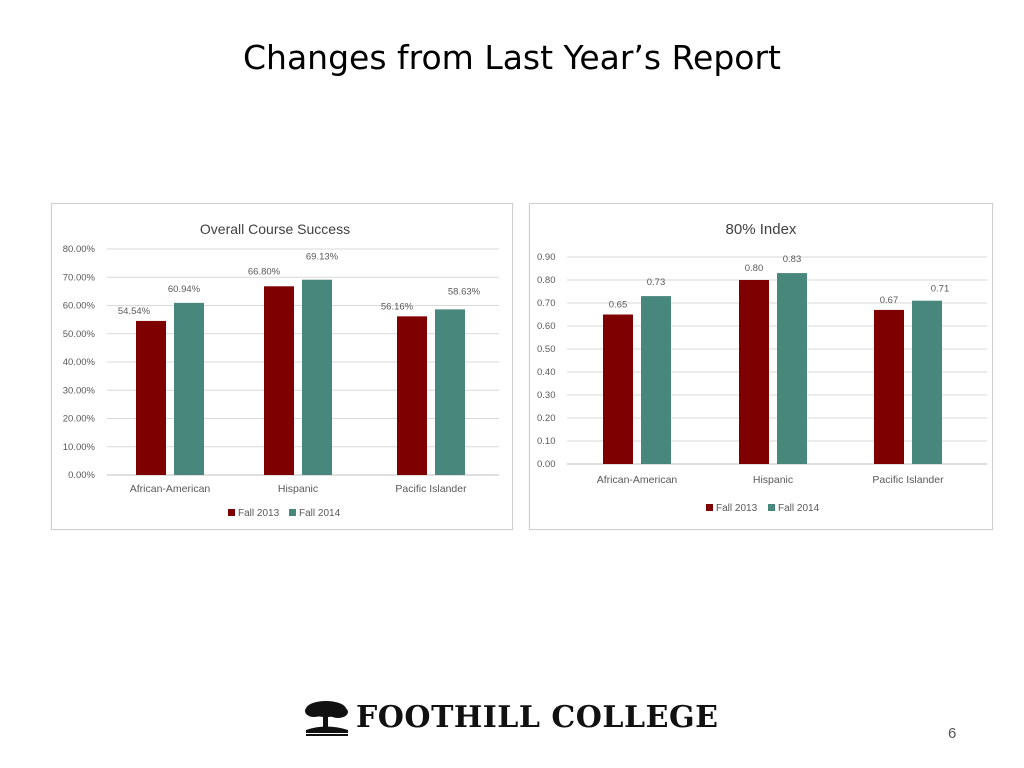  What do you see at coordinates (537, 717) in the screenshot?
I see `logo-text: FOOTHILL COLLEGE` at bounding box center [537, 717].